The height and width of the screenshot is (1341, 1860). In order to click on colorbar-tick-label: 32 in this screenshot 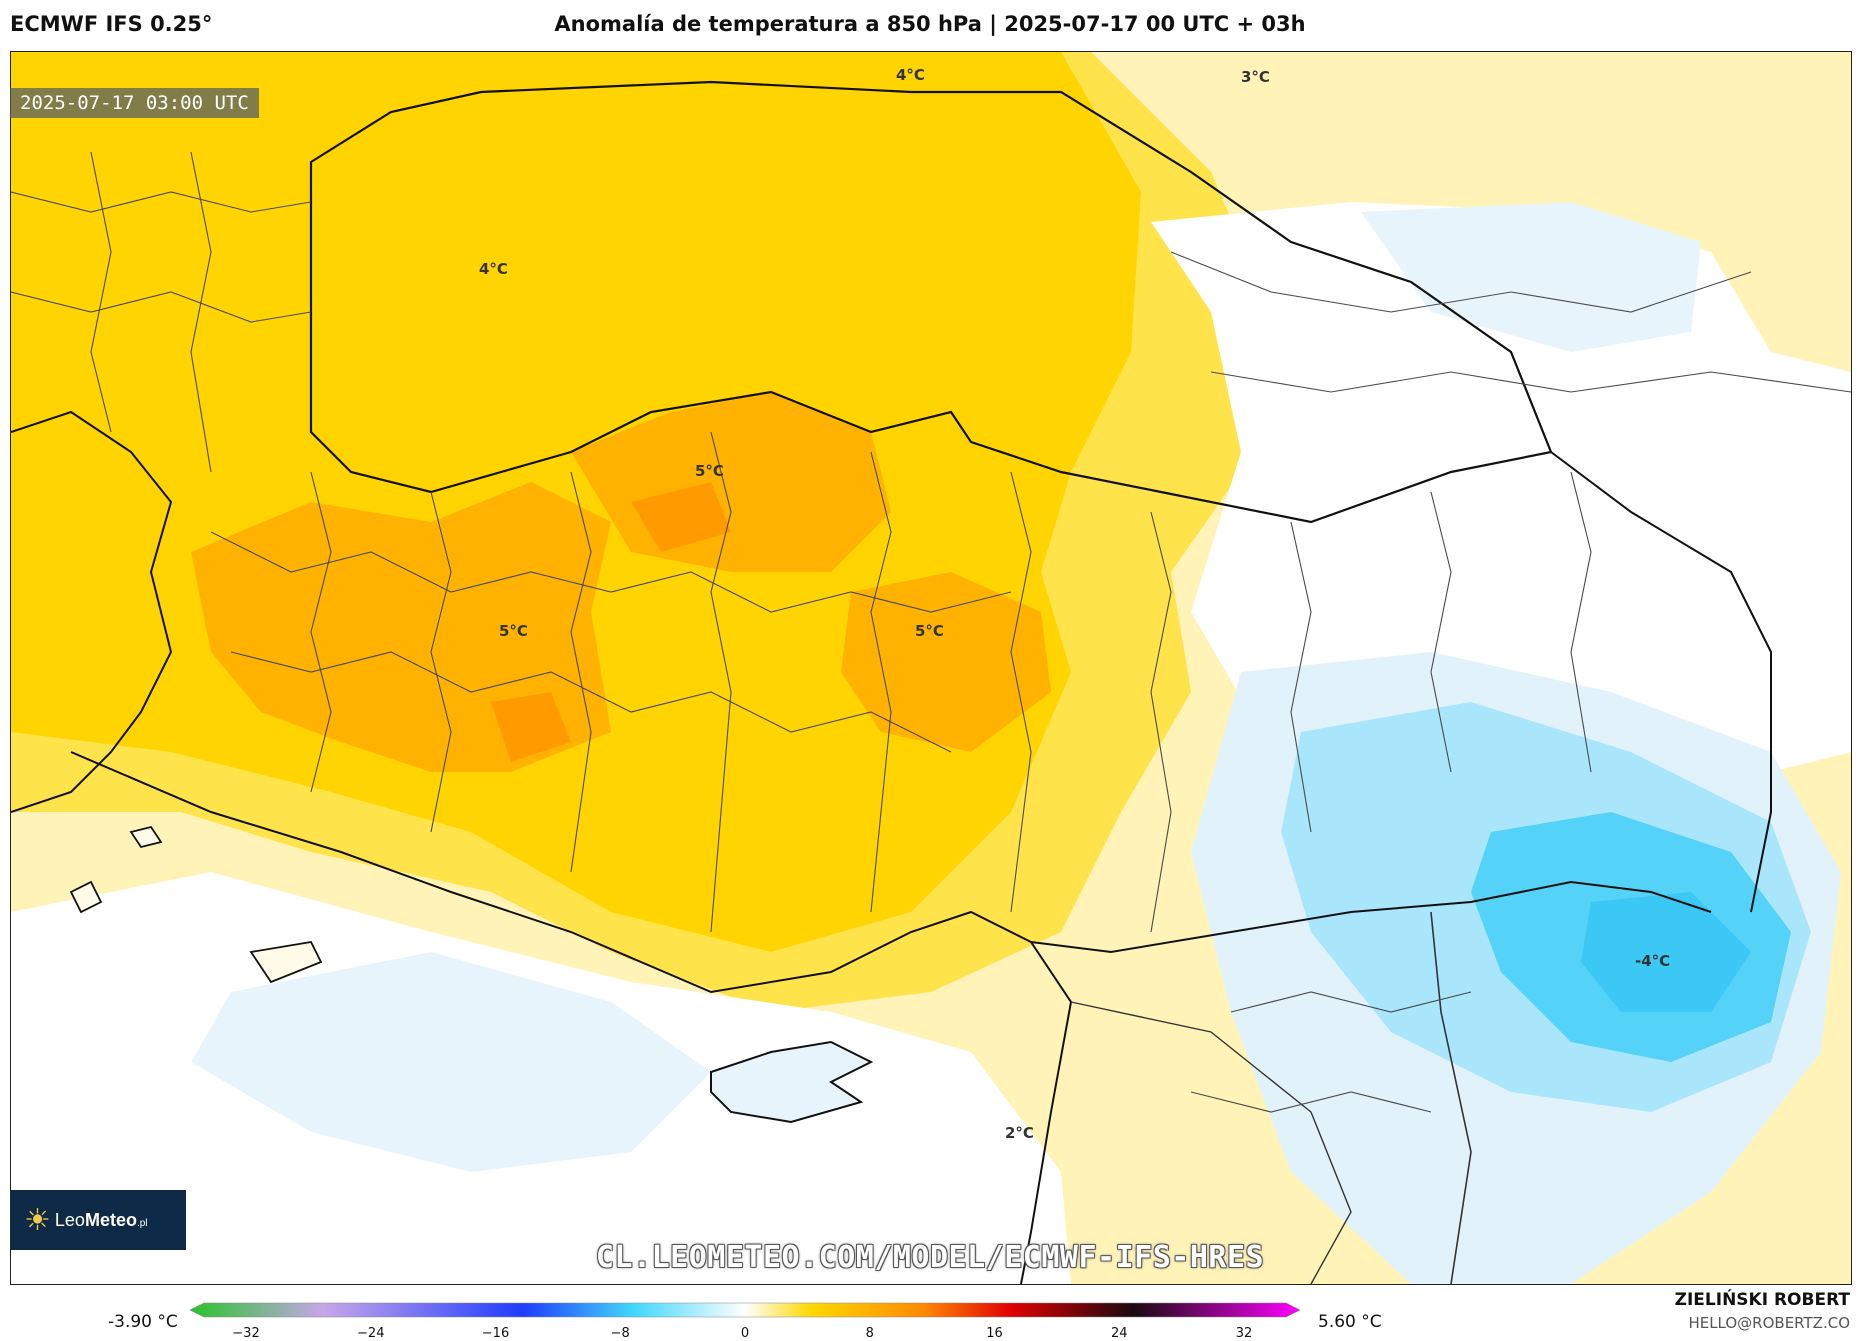, I will do `click(1244, 1333)`.